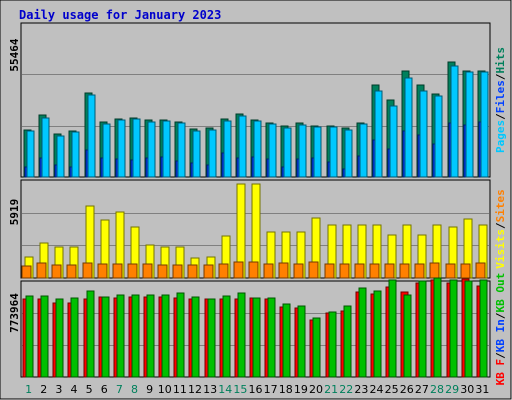  Describe the element at coordinates (240, 389) in the screenshot. I see `day-label: 15` at that location.